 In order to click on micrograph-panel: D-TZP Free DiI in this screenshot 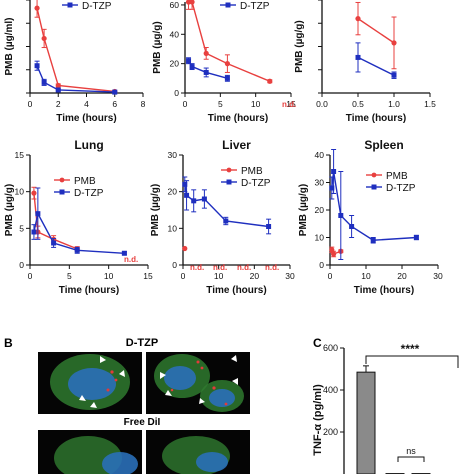, I will do `click(144, 405)`.